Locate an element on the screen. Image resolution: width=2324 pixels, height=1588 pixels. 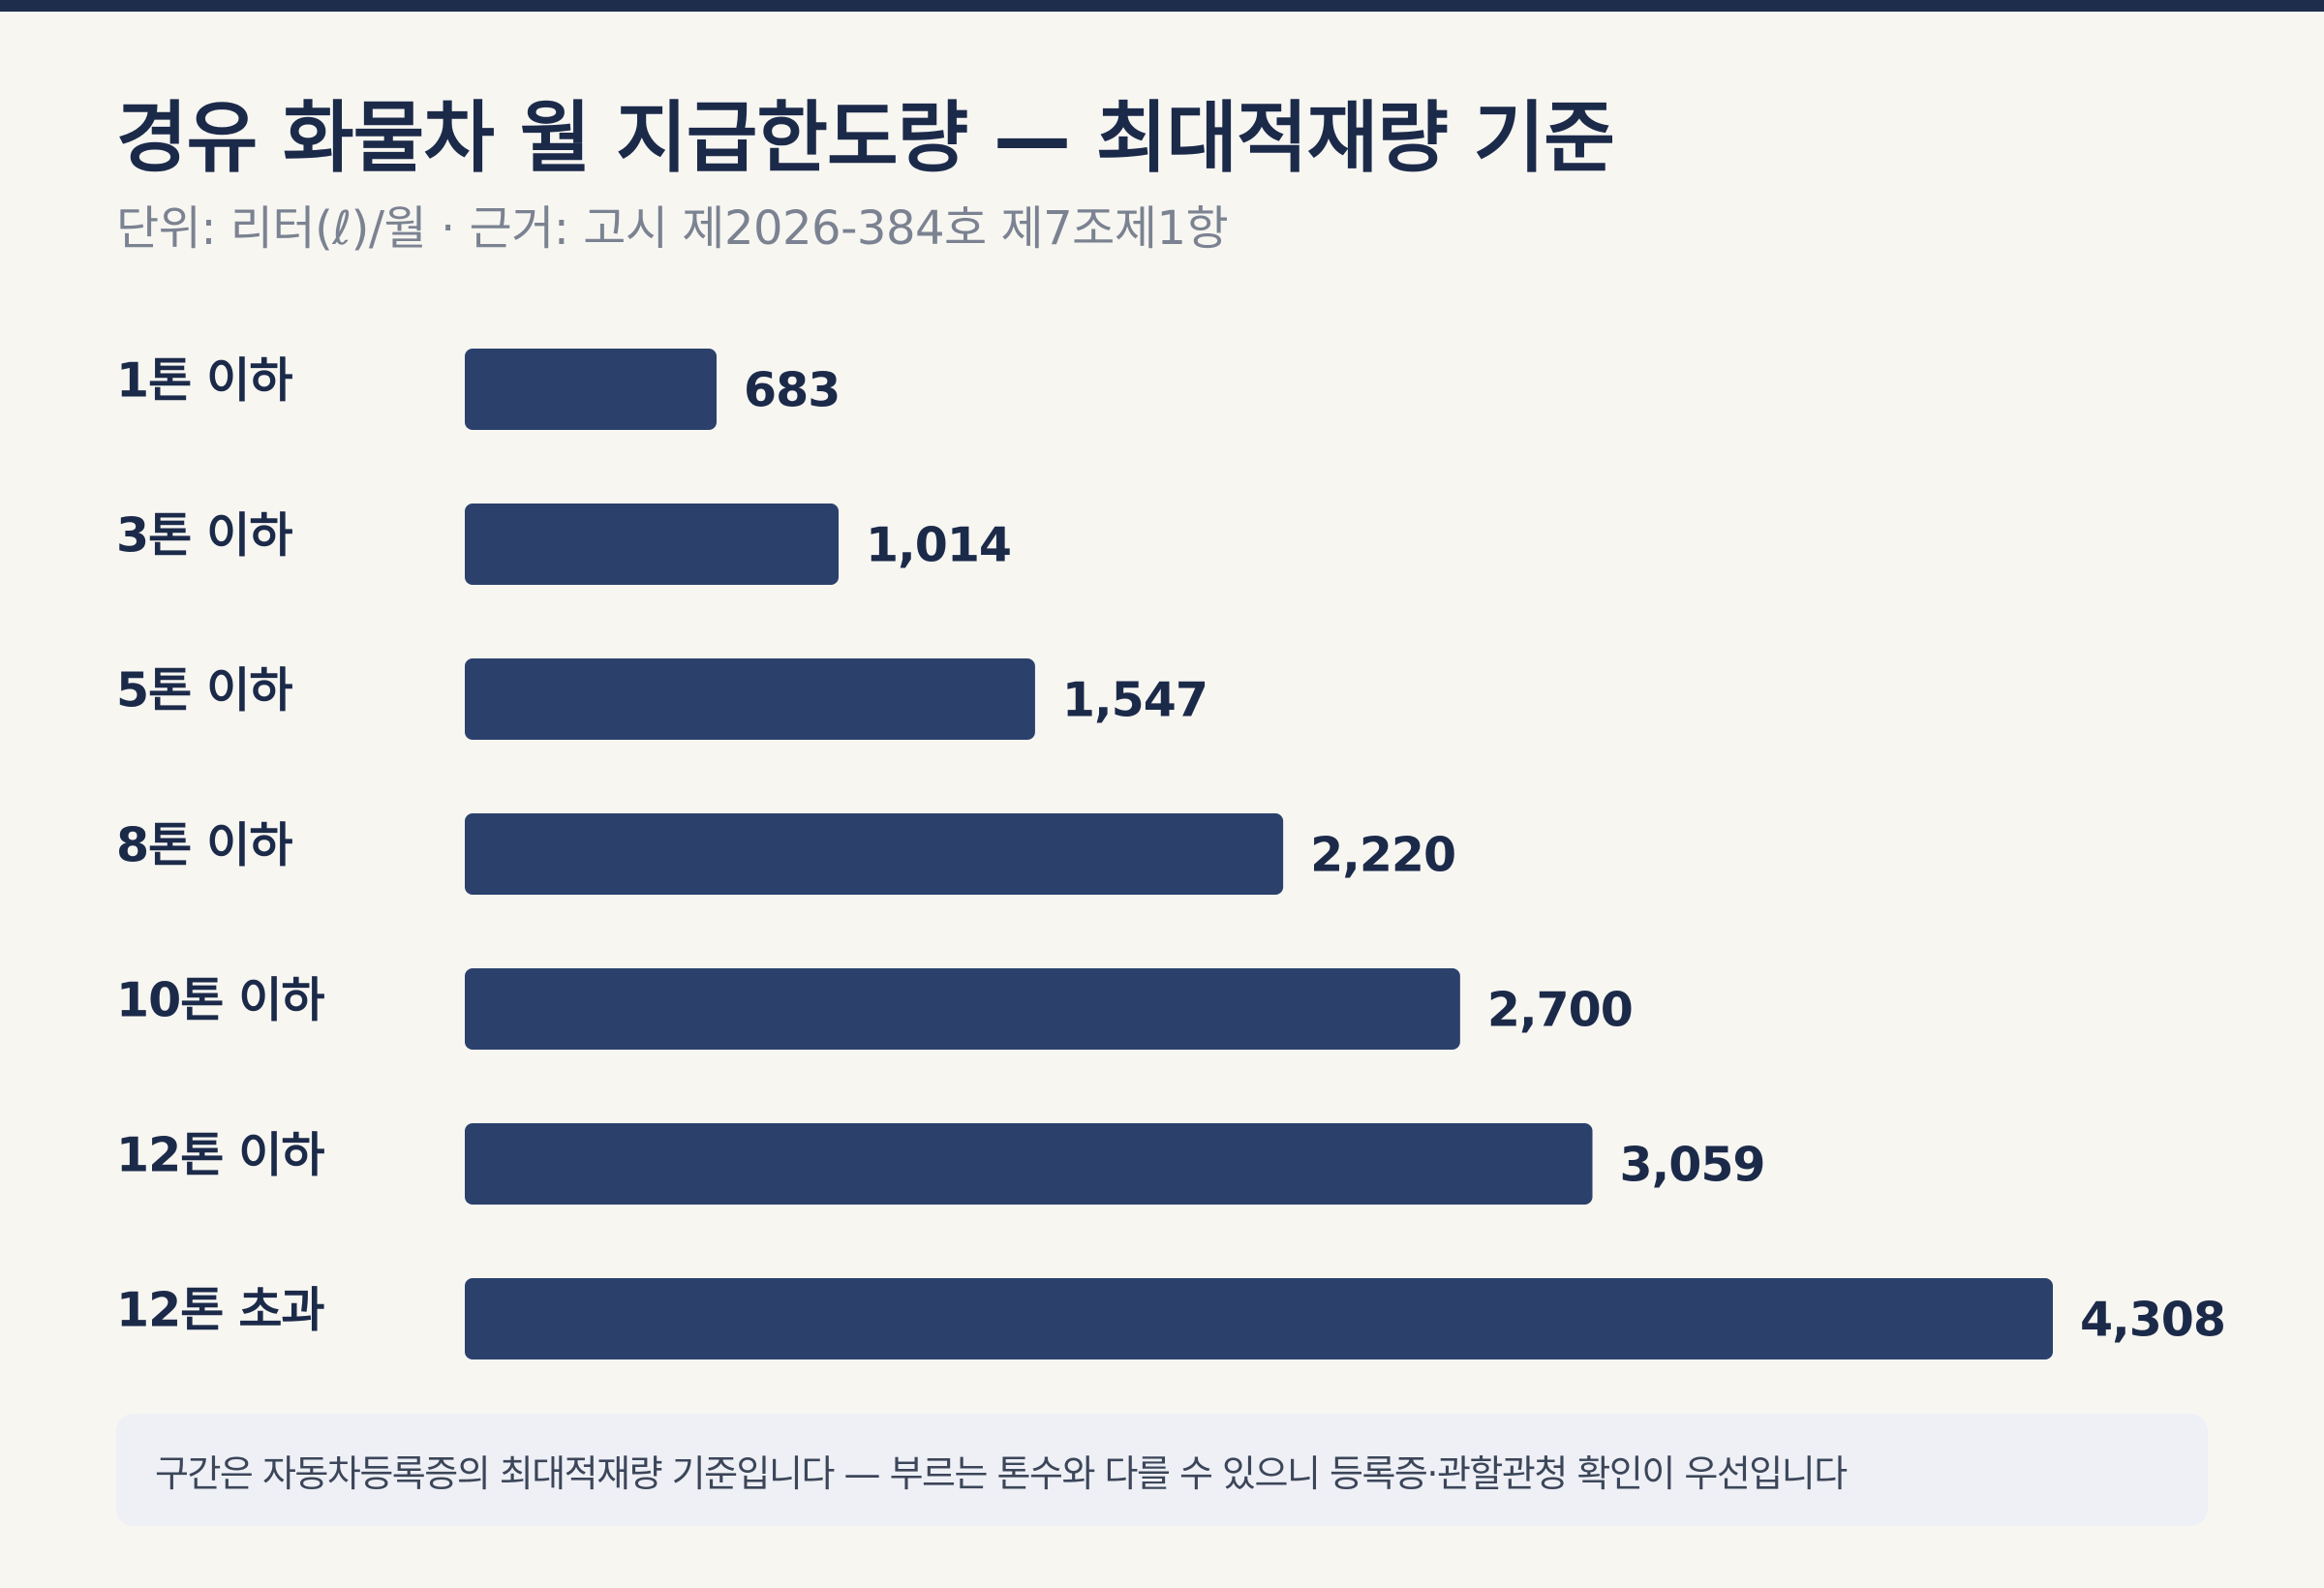
value-label: 2,220 is located at coordinates (1383, 855).